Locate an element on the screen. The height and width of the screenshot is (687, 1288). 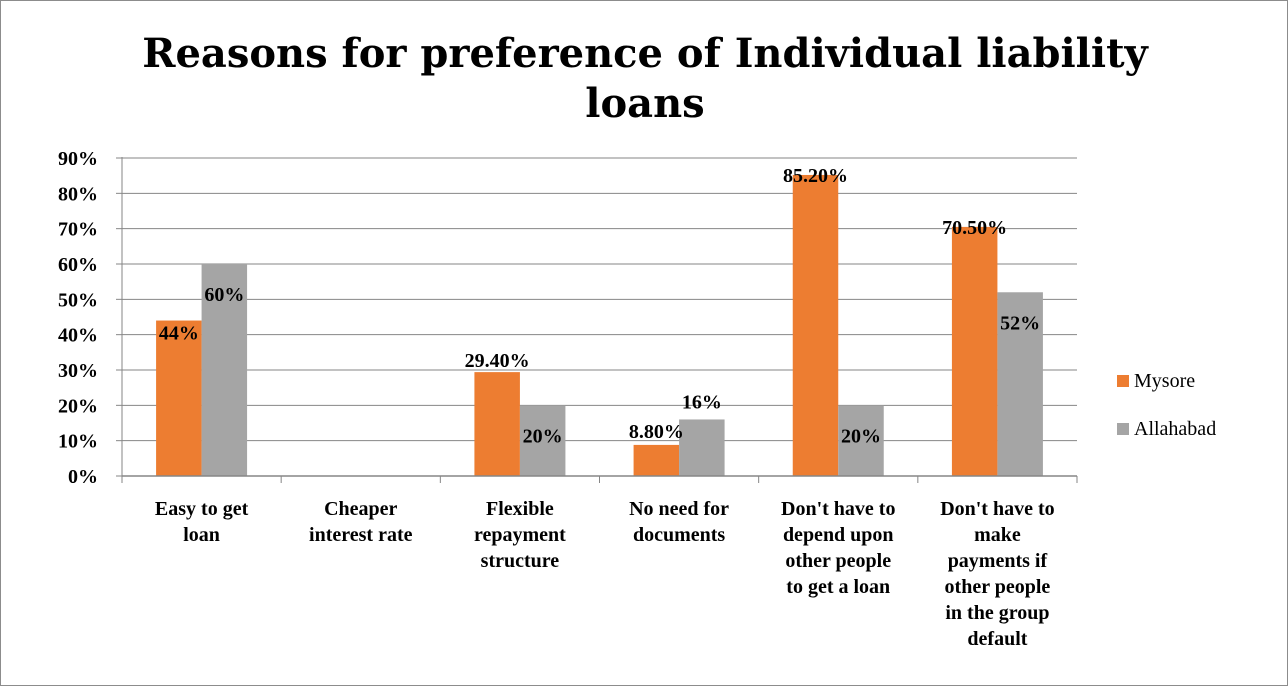
y-axis-tick-labels: 0% 10% 20% 30% 40% 50% 60% 70% 80% 90% is located at coordinates (78, 318).